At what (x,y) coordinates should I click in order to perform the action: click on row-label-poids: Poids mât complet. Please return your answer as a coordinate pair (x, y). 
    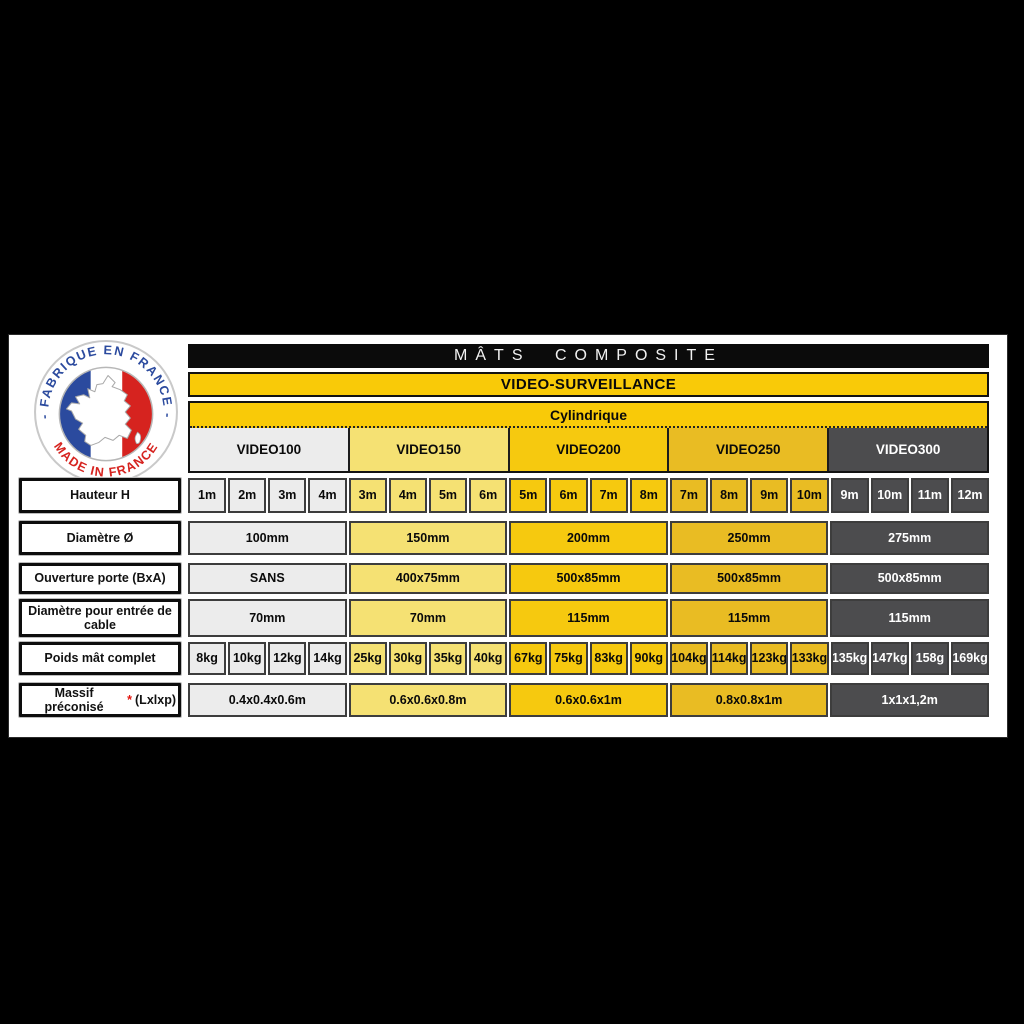
    Looking at the image, I should click on (100, 658).